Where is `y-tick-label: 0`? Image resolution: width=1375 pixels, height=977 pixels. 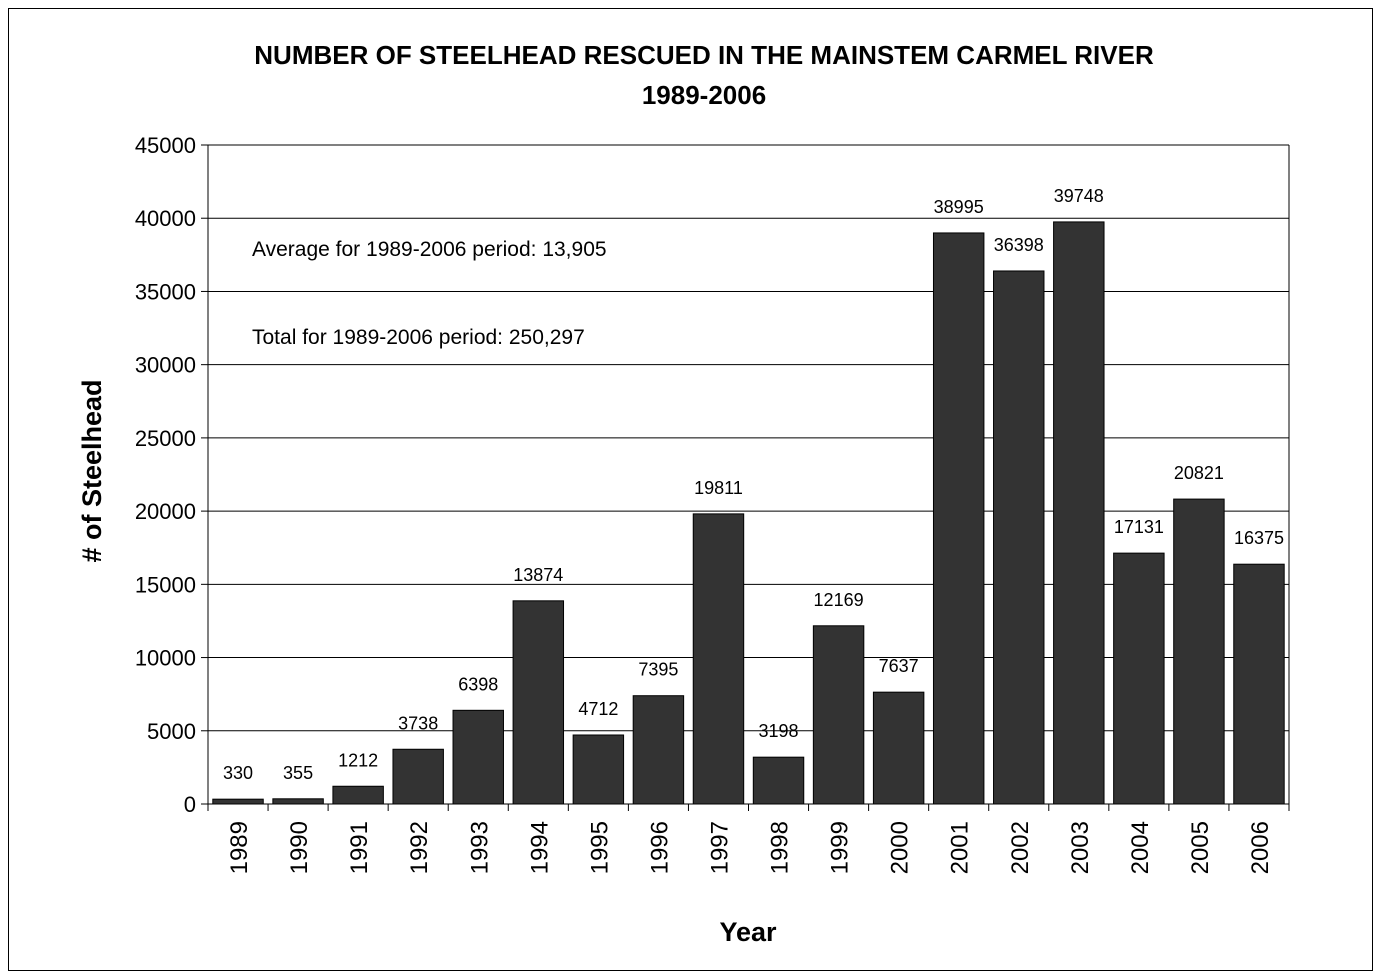 y-tick-label: 0 is located at coordinates (190, 804).